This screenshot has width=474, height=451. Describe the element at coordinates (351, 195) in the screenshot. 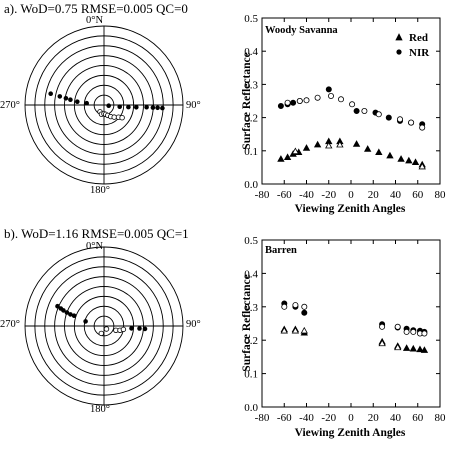

I see `chart-a-xtick-label: 0` at that location.